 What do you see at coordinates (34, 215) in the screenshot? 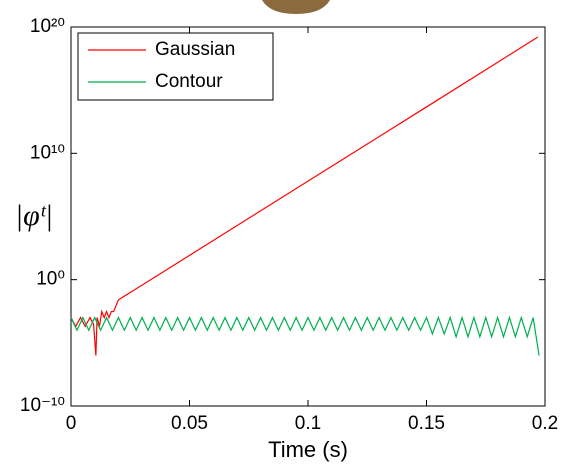
I see `y-axis-label: |φᵗ|` at bounding box center [34, 215].